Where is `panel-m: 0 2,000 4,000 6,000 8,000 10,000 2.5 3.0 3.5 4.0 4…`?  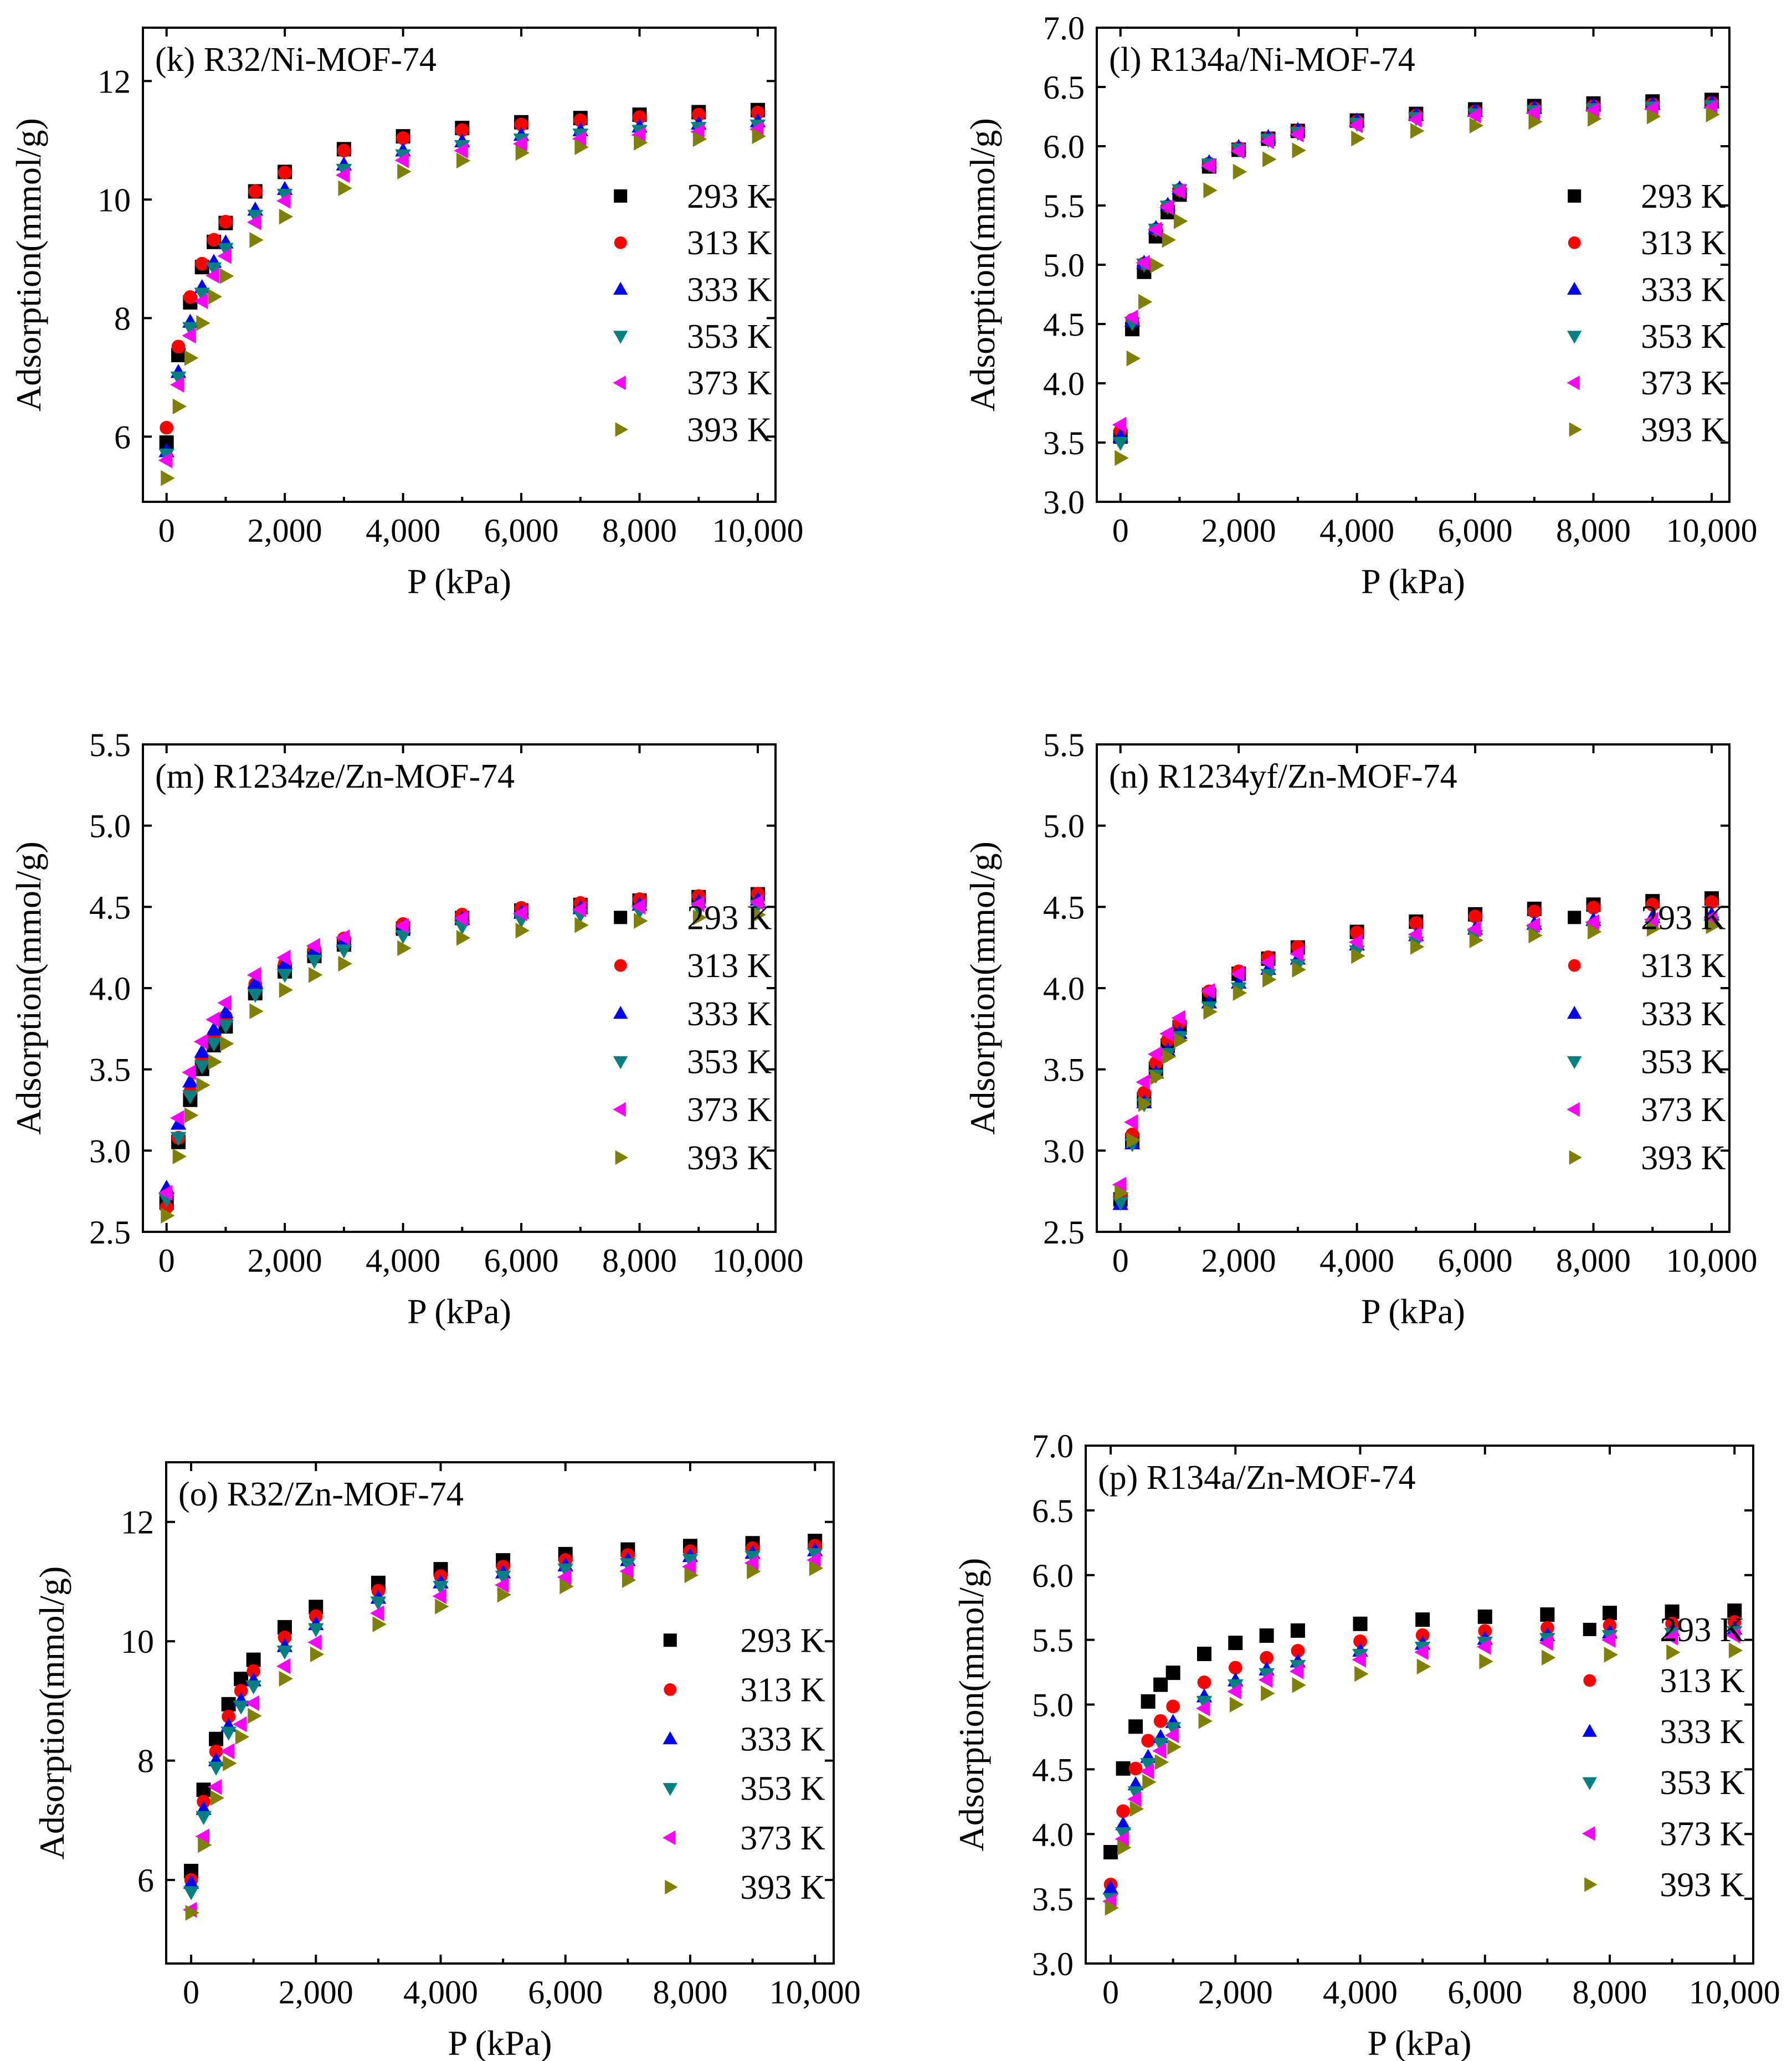
panel-m: 0 2,000 4,000 6,000 8,000 10,000 2.5 3.0 3.5 4.0 4… is located at coordinates (406, 1029).